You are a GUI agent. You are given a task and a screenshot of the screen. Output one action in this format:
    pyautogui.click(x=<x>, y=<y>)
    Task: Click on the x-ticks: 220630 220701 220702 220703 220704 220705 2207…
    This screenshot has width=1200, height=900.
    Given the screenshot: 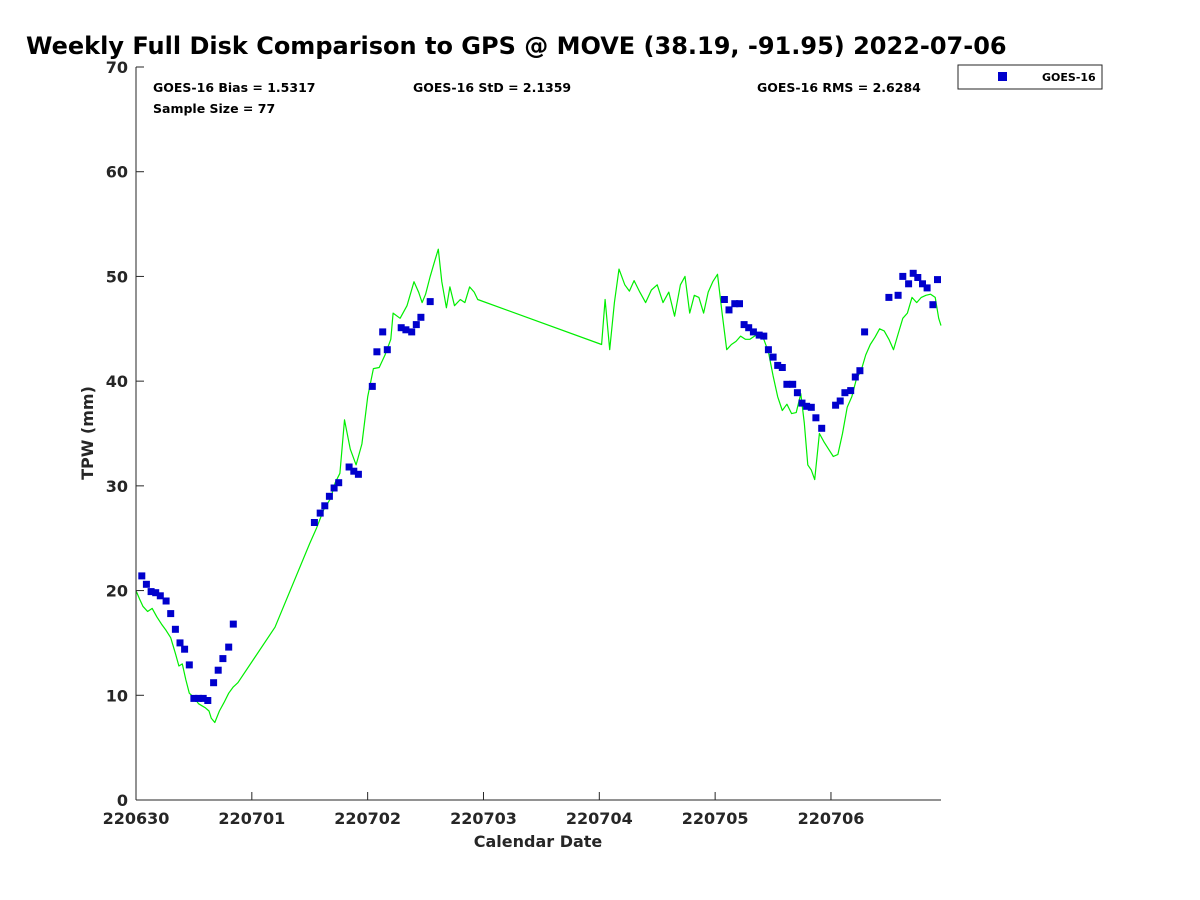 What is the action you would take?
    pyautogui.click(x=483, y=810)
    